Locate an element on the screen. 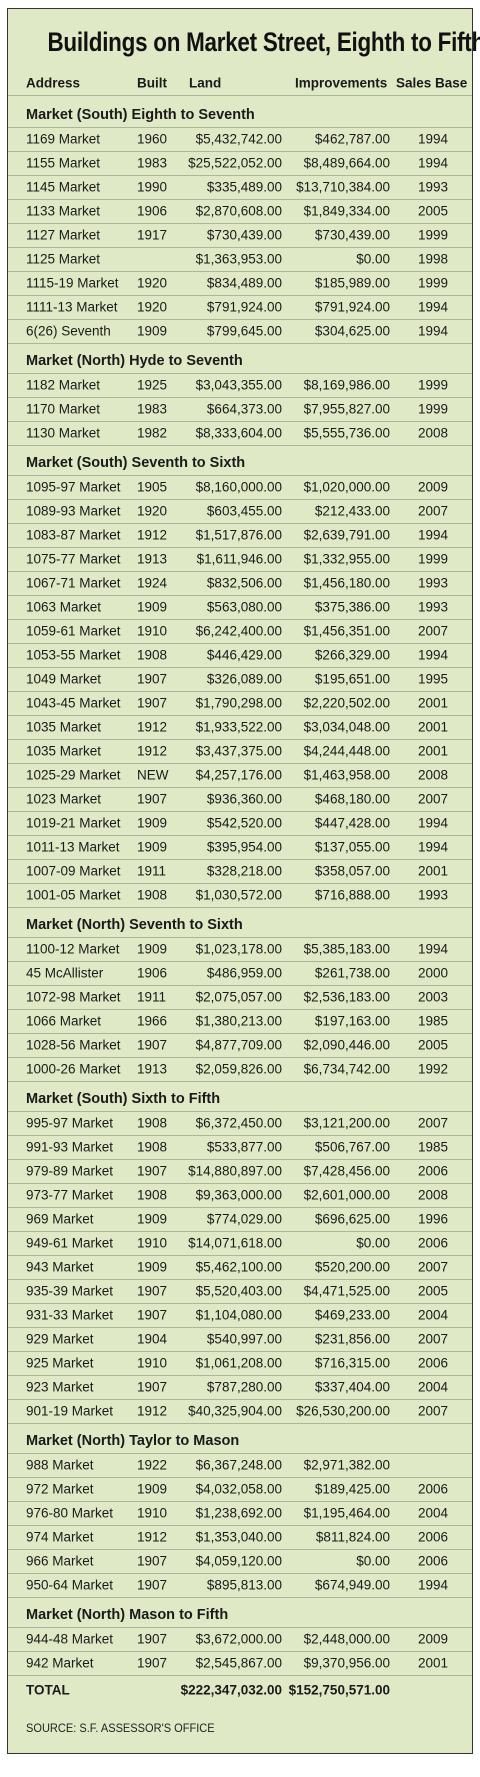  table-cell: 1907 is located at coordinates (152, 1561).